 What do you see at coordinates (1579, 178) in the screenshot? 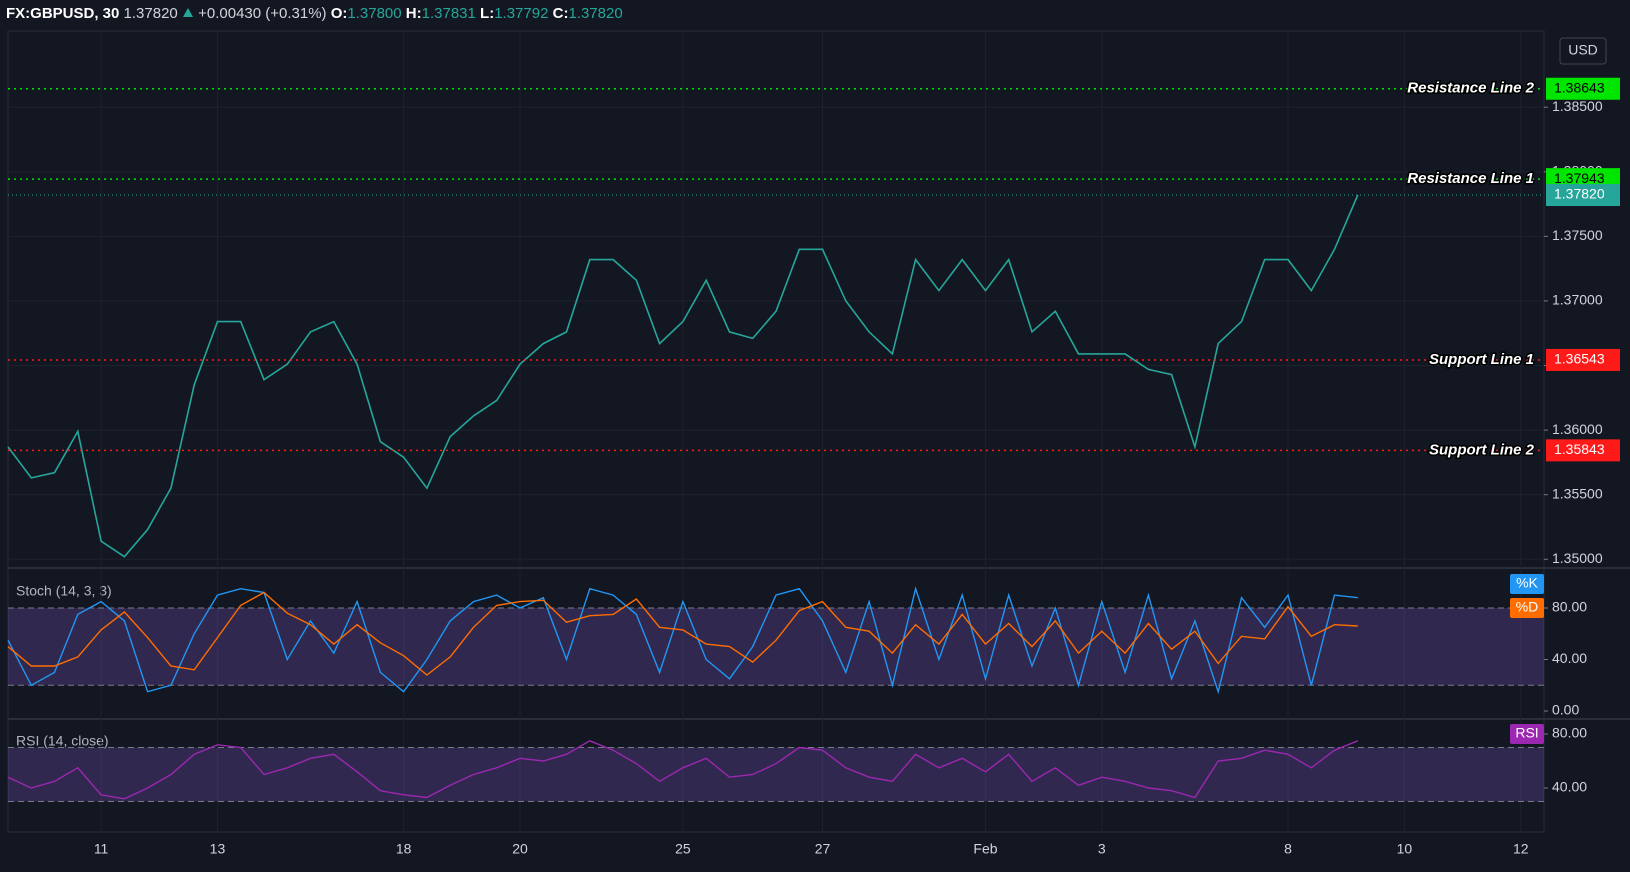
I see `price-badge-text: 1.37943` at bounding box center [1579, 178].